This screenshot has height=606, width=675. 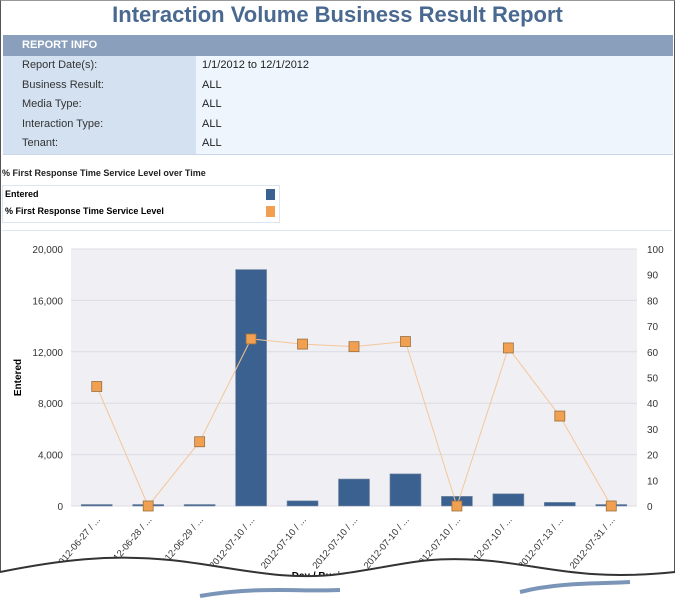 I want to click on torn-edge, so click(x=337, y=579).